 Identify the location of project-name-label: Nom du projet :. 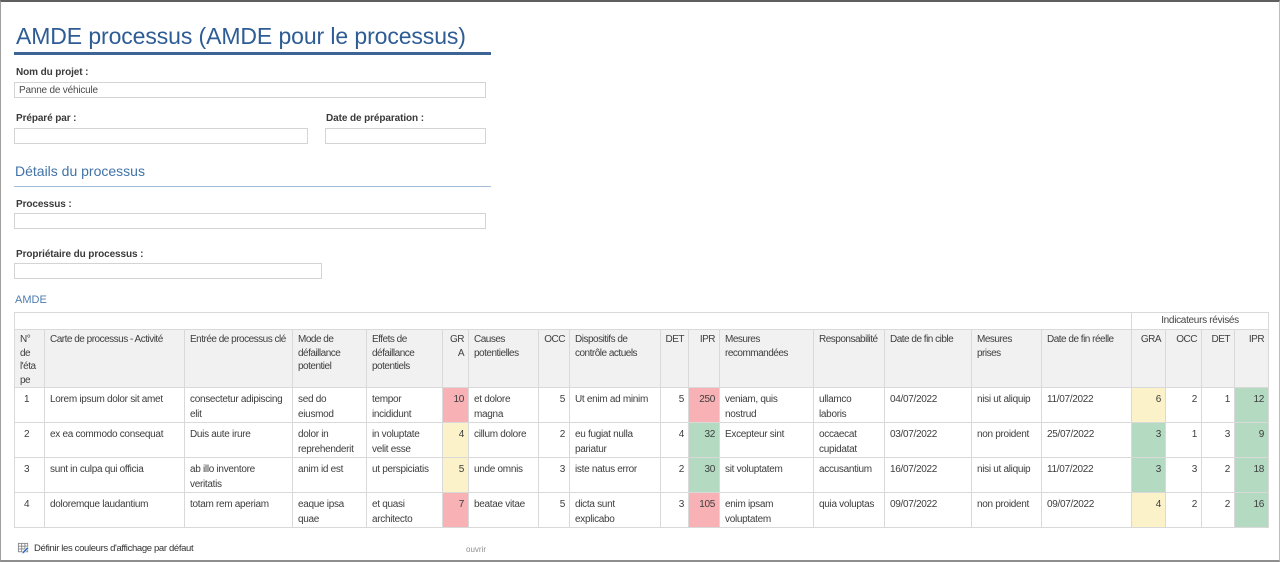
(52, 72).